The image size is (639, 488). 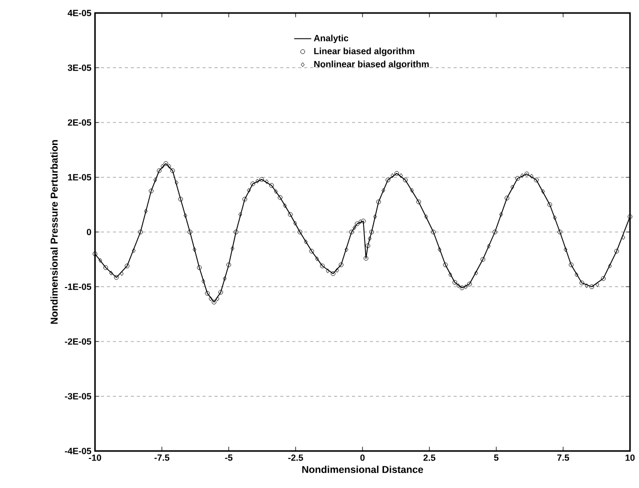 I want to click on y-tick-label: -2E-05, so click(x=78, y=341).